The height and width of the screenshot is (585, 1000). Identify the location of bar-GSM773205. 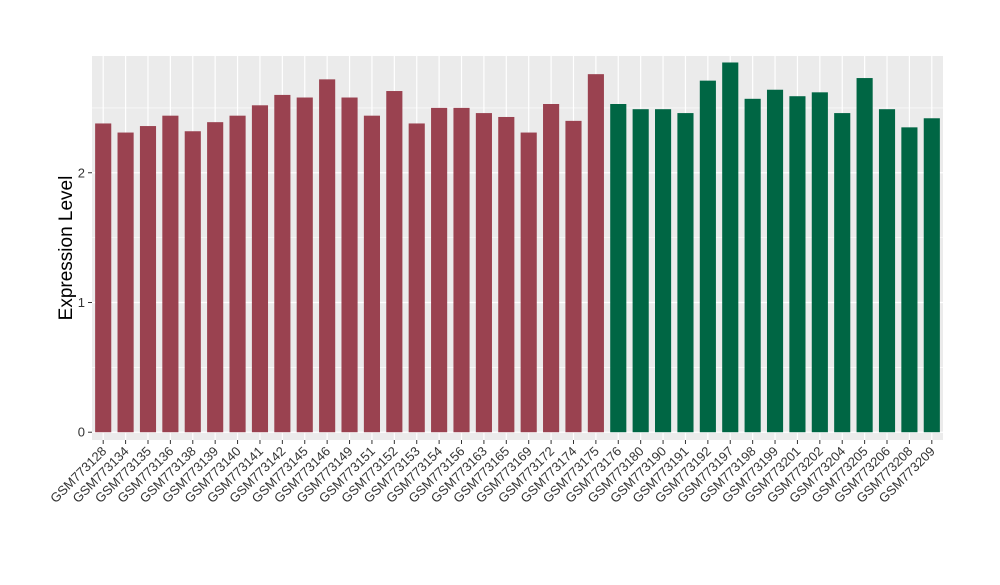
(864, 255).